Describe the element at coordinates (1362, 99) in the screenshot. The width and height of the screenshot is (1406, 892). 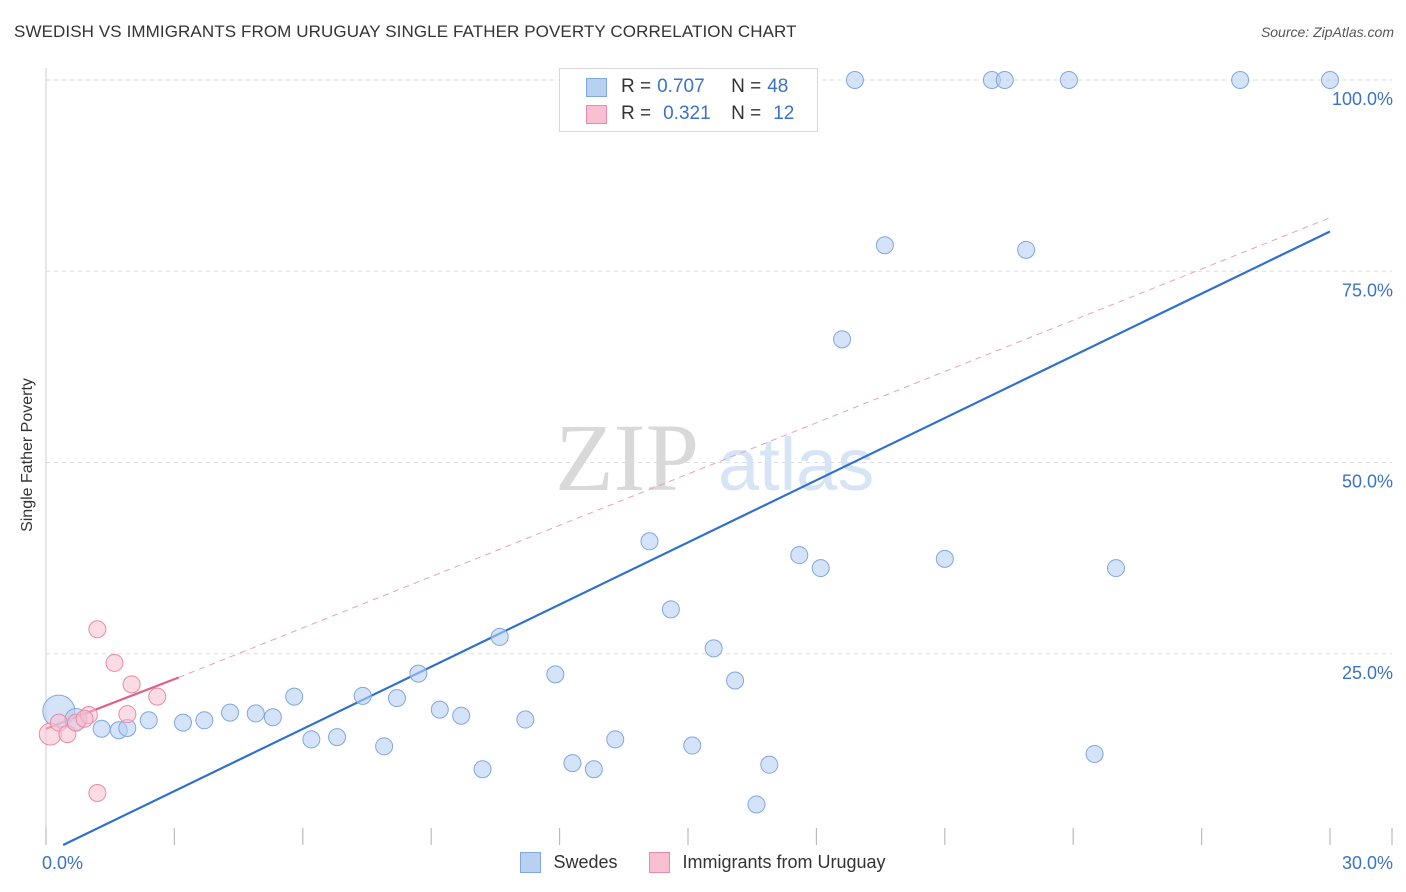
I see `y-tick-label: 100.0%` at that location.